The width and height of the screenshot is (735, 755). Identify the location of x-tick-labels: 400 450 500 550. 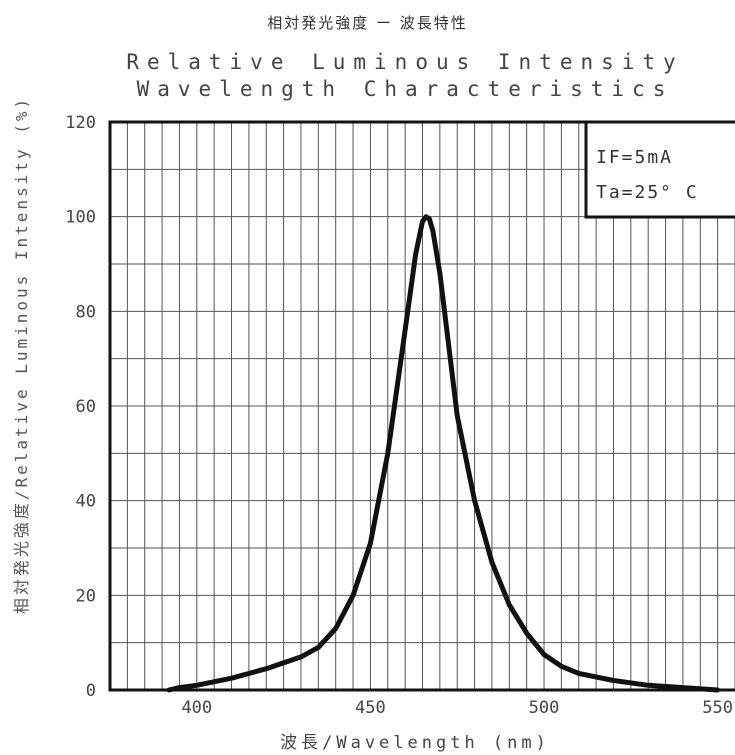
(457, 708).